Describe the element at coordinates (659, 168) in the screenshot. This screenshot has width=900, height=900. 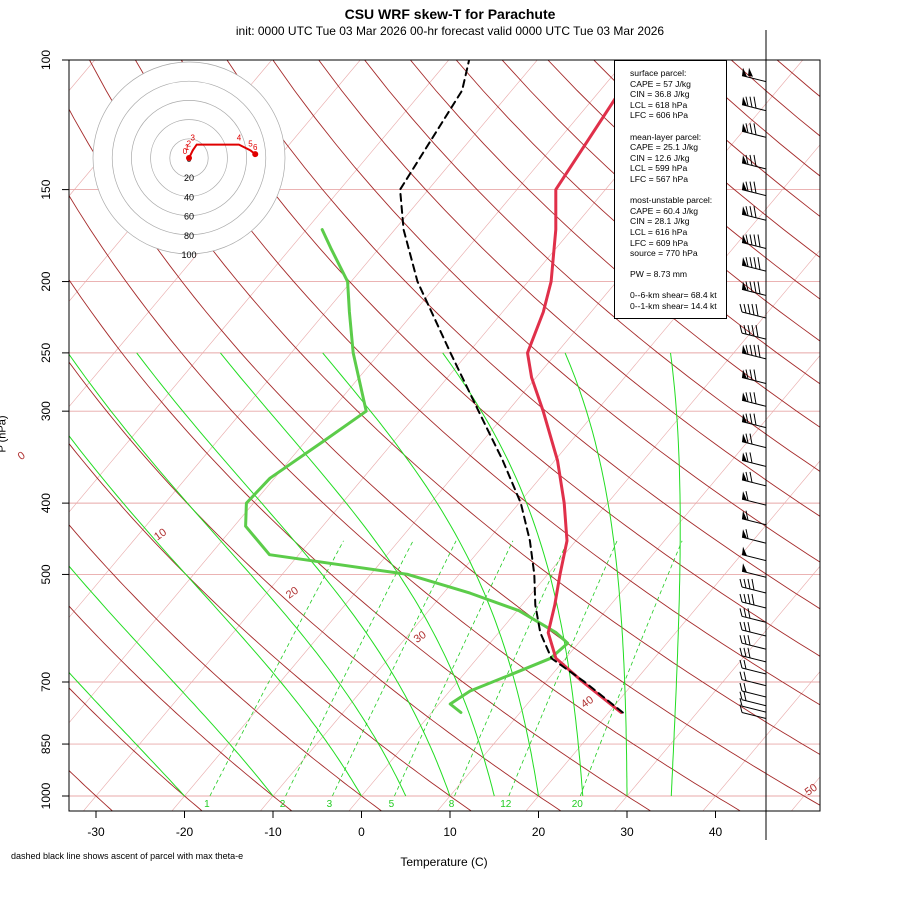
I see `ml-lcl: LCL = 599 hPa` at that location.